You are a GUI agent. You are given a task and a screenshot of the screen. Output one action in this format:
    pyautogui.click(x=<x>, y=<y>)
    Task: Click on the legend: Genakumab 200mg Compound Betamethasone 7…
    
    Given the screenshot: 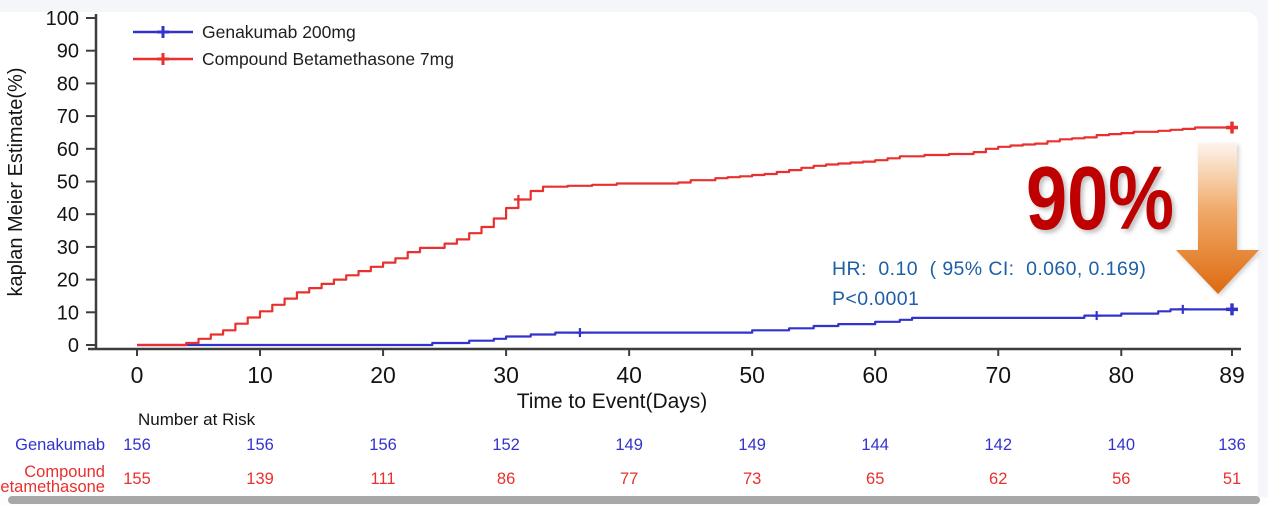 What is the action you would take?
    pyautogui.click(x=293, y=45)
    